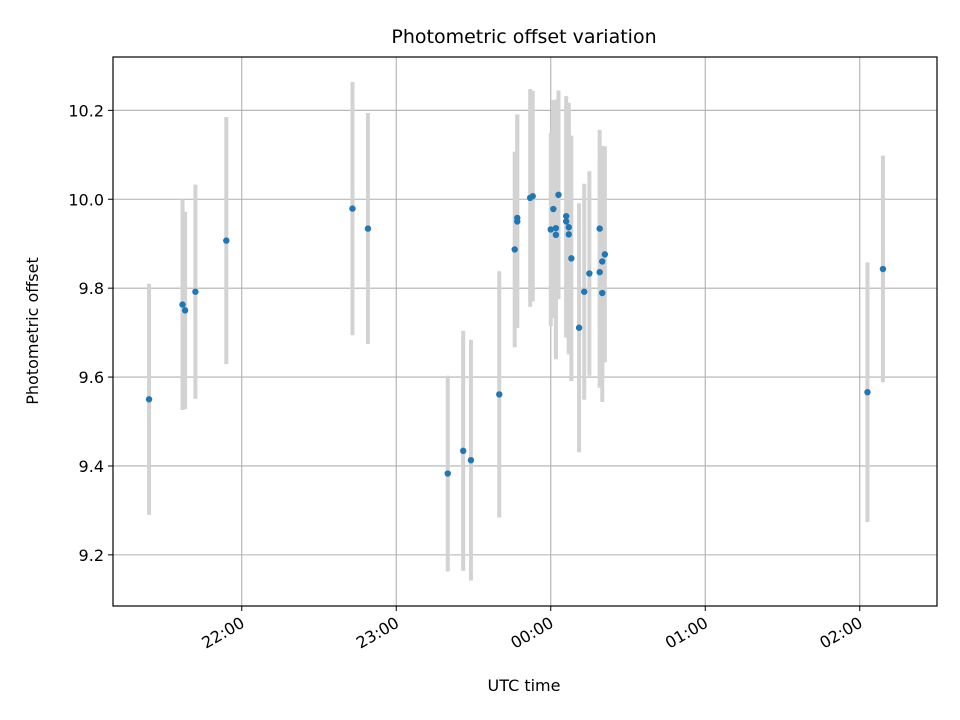 Image resolution: width=960 pixels, height=720 pixels. Describe the element at coordinates (91, 377) in the screenshot. I see `y-tick-label: 9.6` at that location.